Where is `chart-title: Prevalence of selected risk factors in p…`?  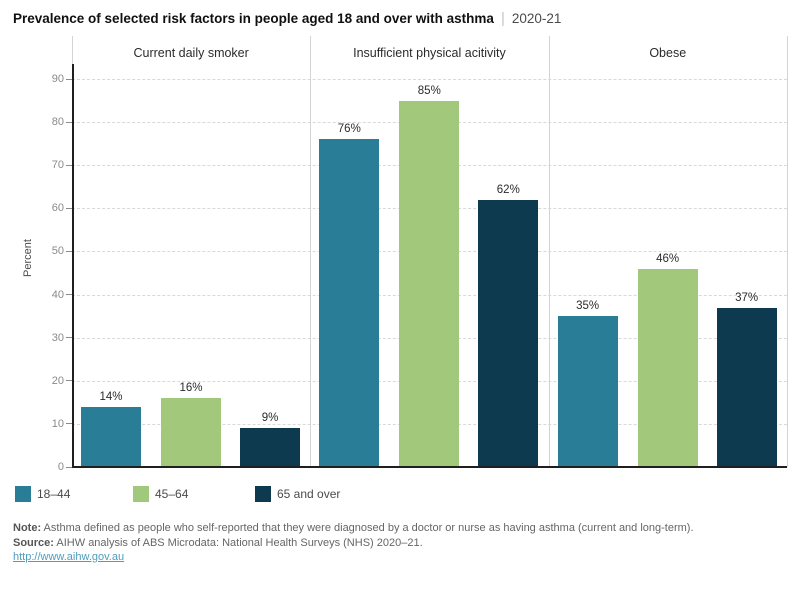
chart-title: Prevalence of selected risk factors in p… is located at coordinates (287, 18).